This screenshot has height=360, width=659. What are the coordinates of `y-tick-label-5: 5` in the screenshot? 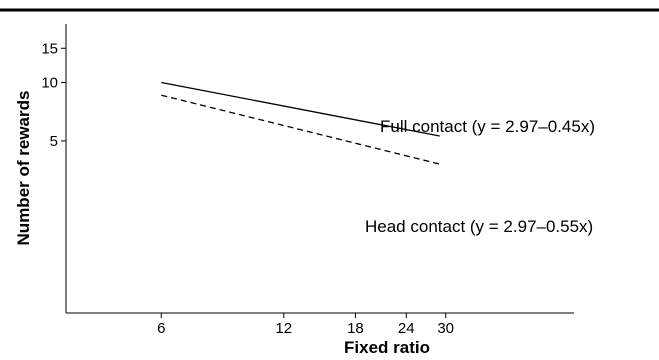 It's located at (54, 141).